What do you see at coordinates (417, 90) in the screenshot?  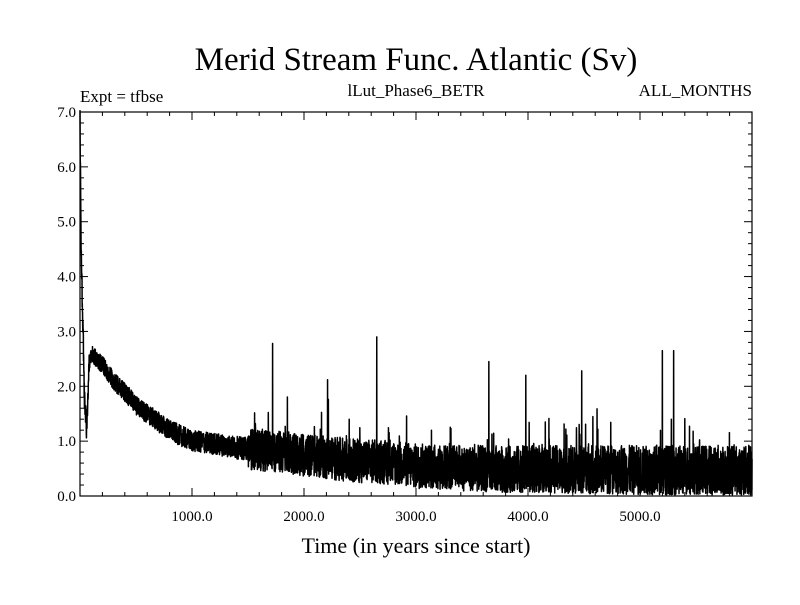 I see `run-label: lLut_Phase6_BETR` at bounding box center [417, 90].